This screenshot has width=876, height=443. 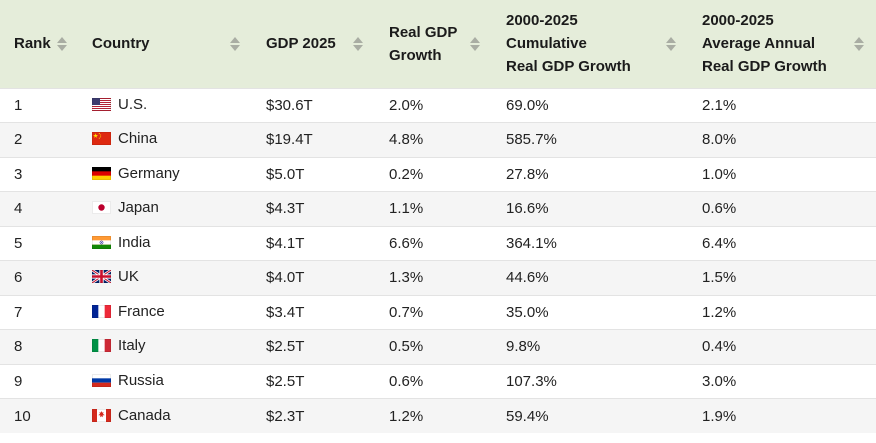 What do you see at coordinates (165, 381) in the screenshot?
I see `country-cell: Russia` at bounding box center [165, 381].